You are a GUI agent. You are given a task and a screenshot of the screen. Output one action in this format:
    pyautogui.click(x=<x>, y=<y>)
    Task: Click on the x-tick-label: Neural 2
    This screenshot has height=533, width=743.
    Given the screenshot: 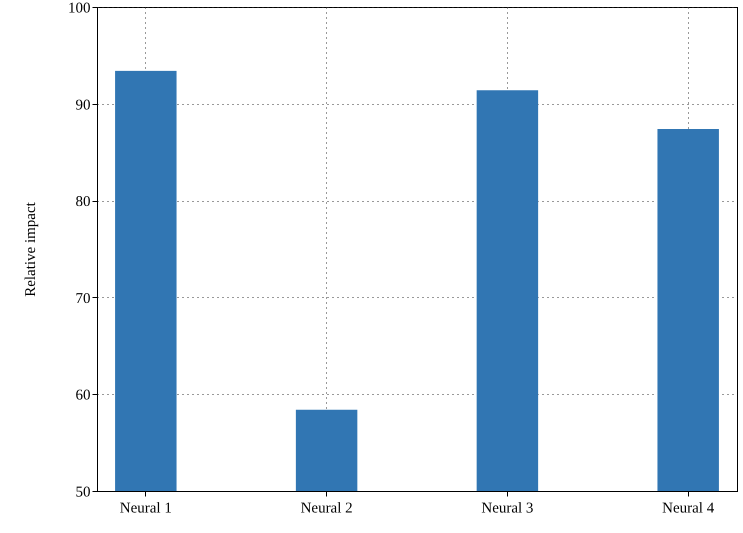 What is the action you would take?
    pyautogui.click(x=326, y=508)
    